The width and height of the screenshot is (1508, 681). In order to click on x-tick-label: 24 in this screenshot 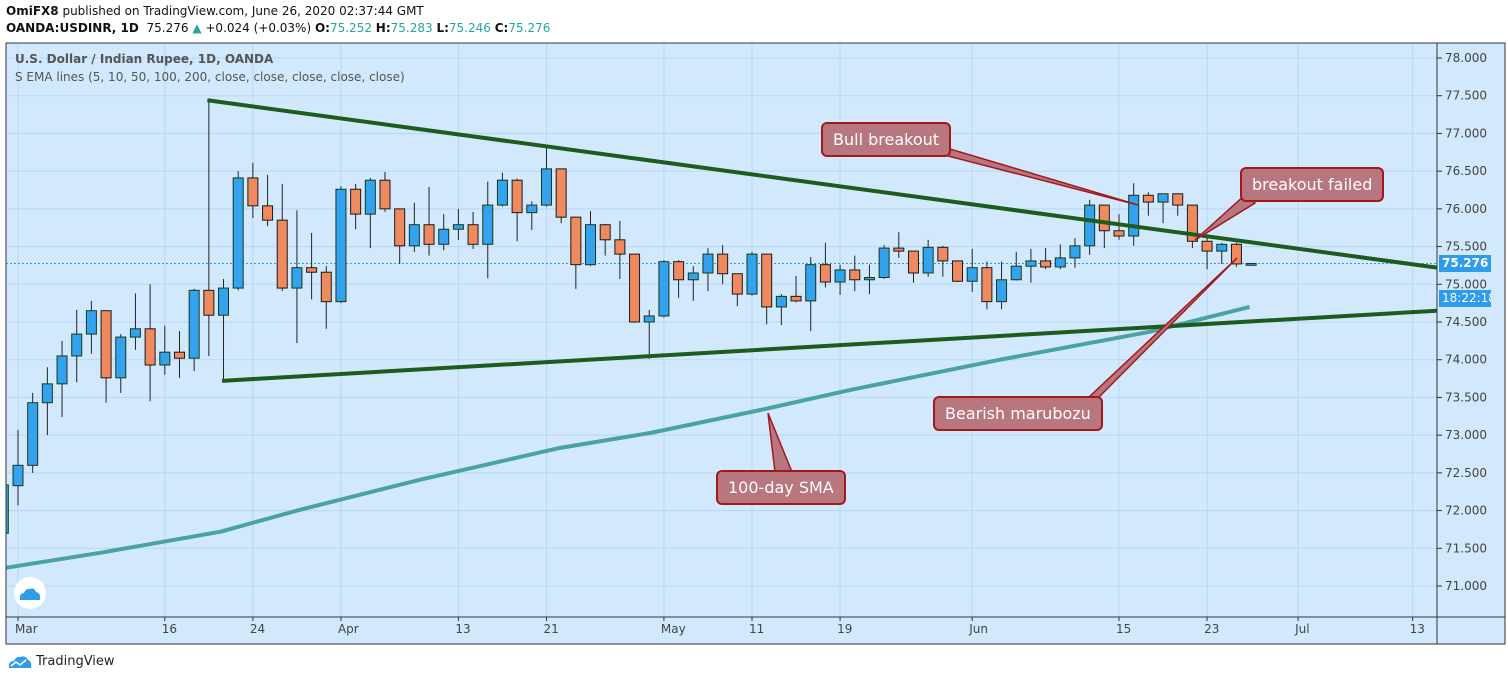, I will do `click(257, 629)`.